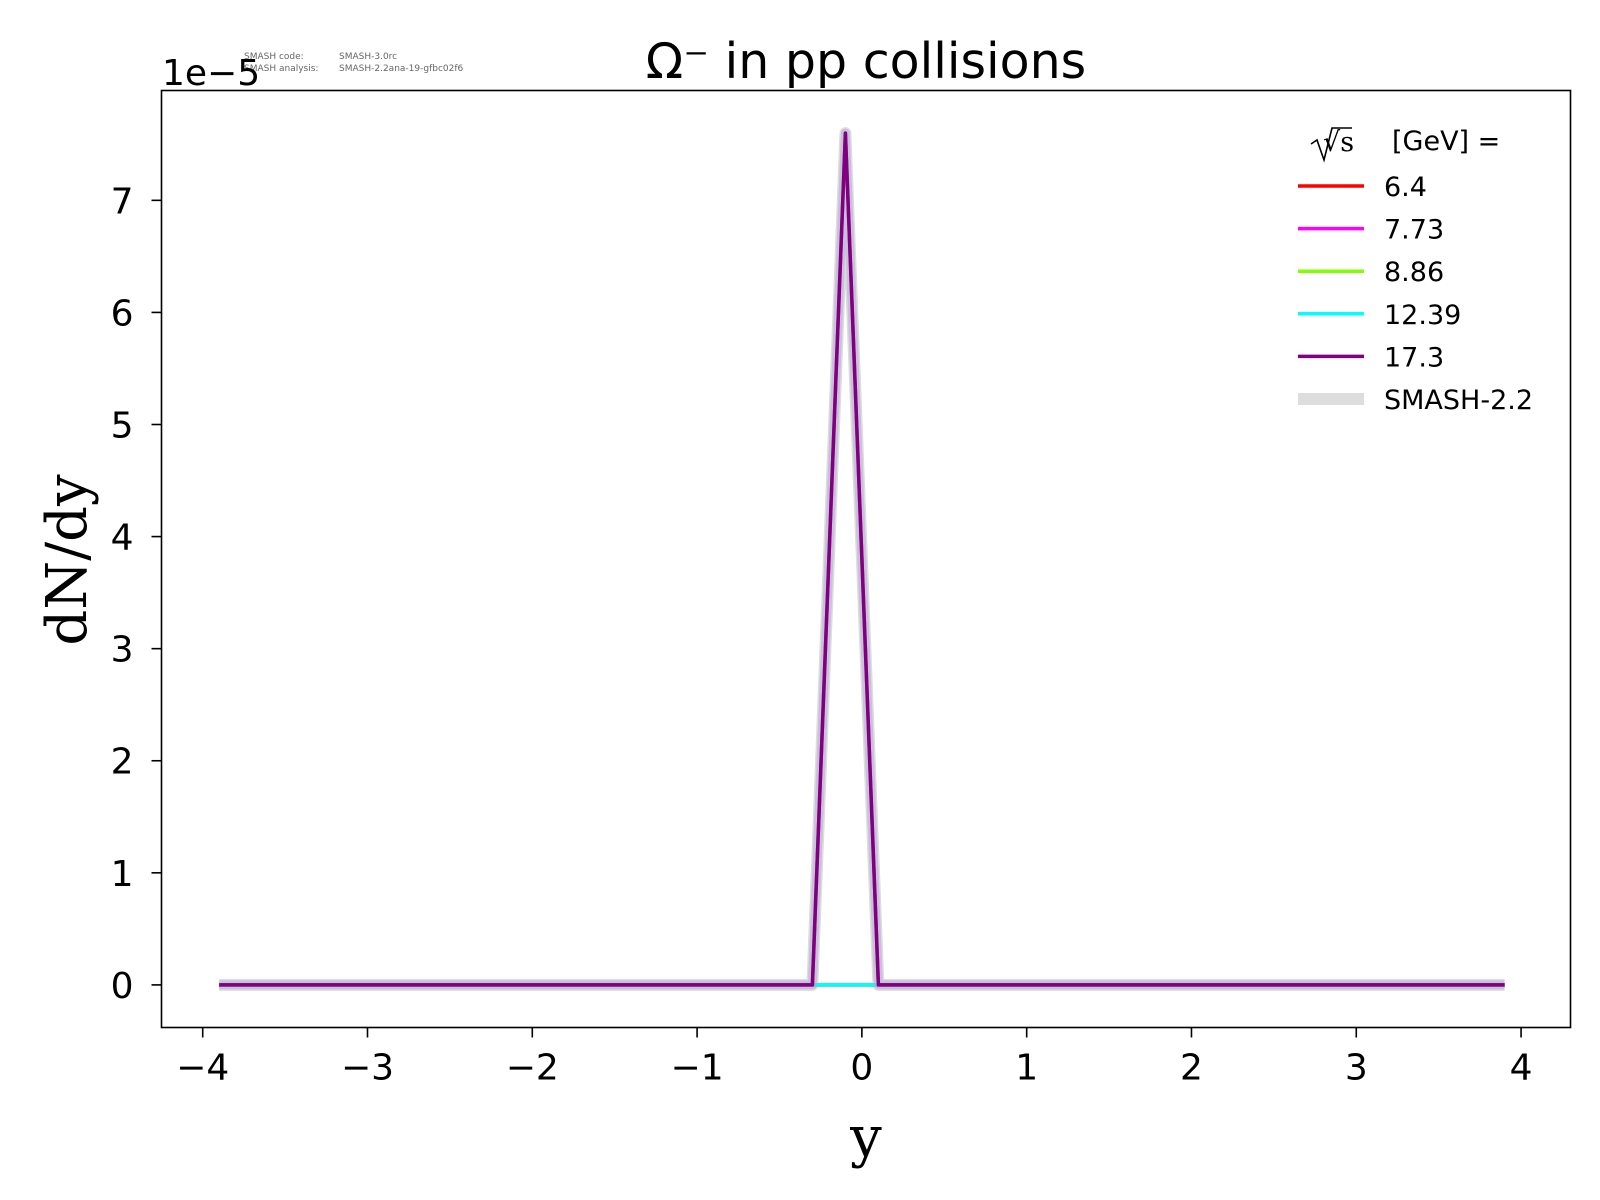 The width and height of the screenshot is (1600, 1200). What do you see at coordinates (368, 57) in the screenshot?
I see `code-info-value: SMASH-3.0rc` at bounding box center [368, 57].